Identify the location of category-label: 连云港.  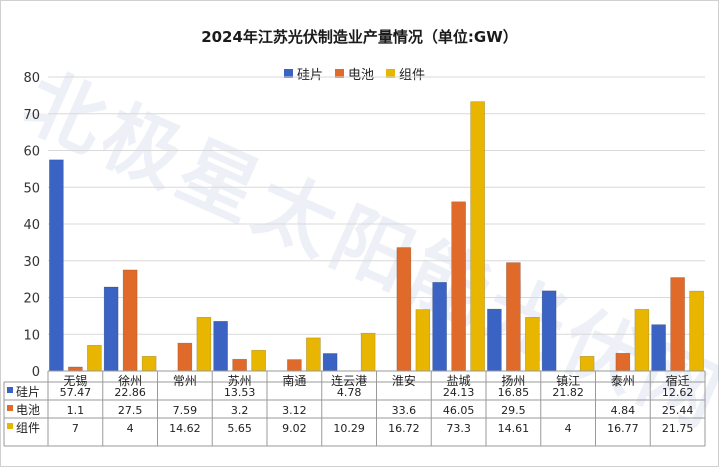
(349, 380).